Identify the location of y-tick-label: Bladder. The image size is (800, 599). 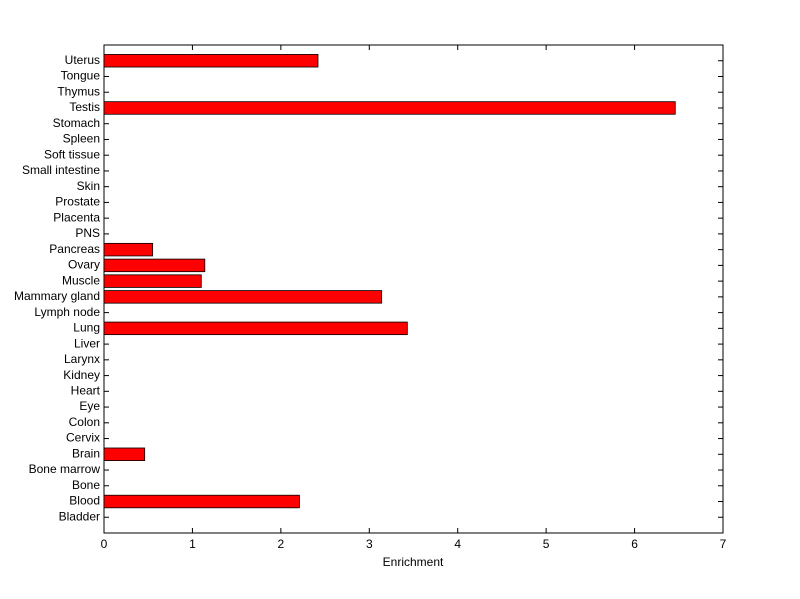
(79, 516).